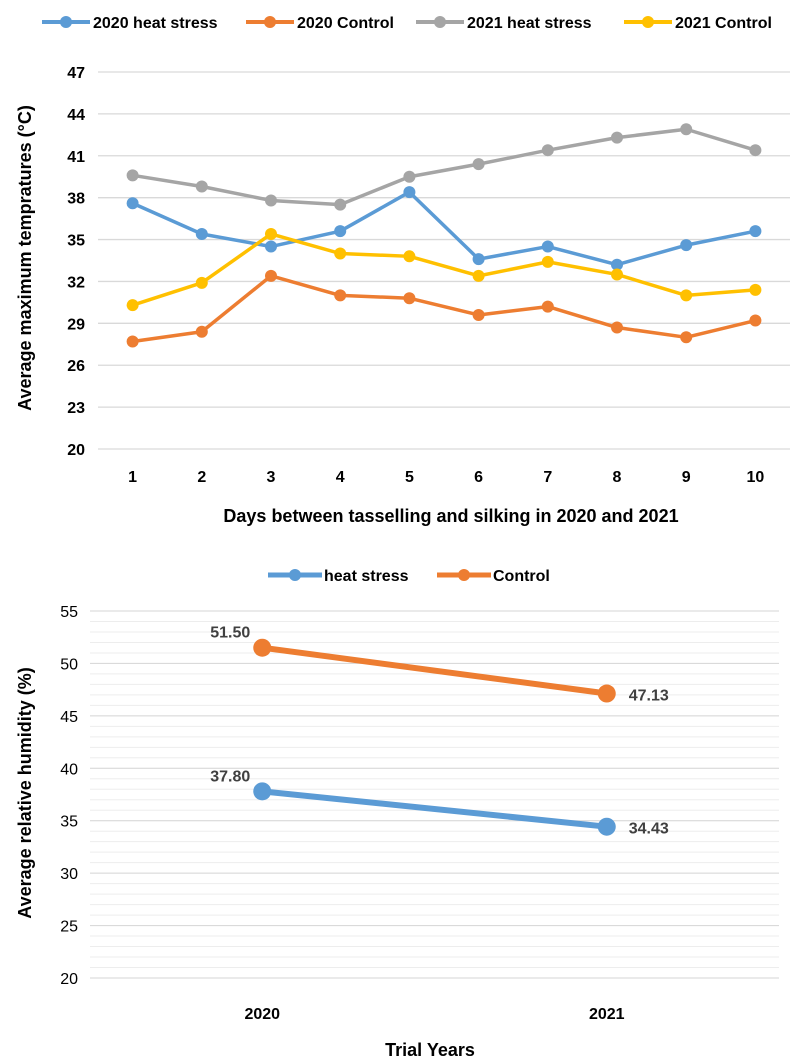  Describe the element at coordinates (649, 829) in the screenshot. I see `data-label: 34.43` at that location.